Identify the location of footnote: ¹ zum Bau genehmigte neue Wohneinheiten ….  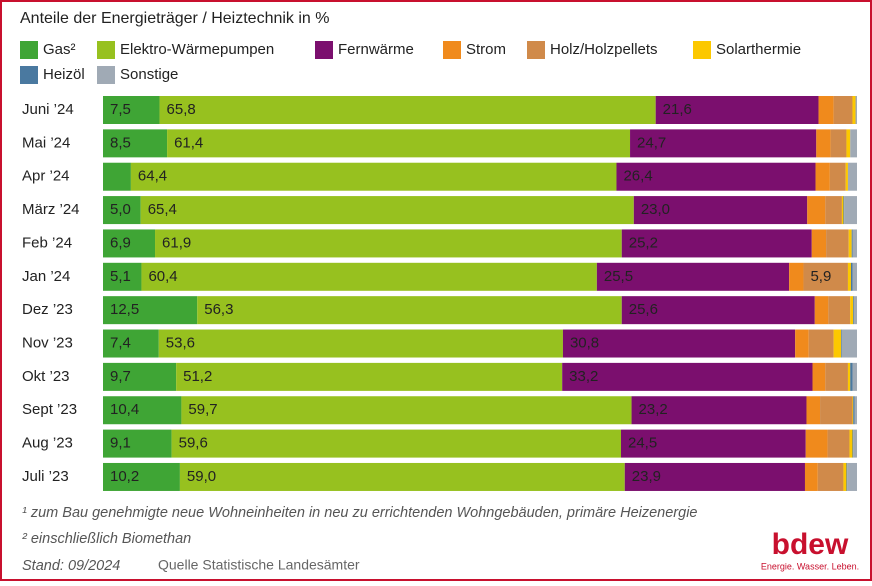
(359, 513).